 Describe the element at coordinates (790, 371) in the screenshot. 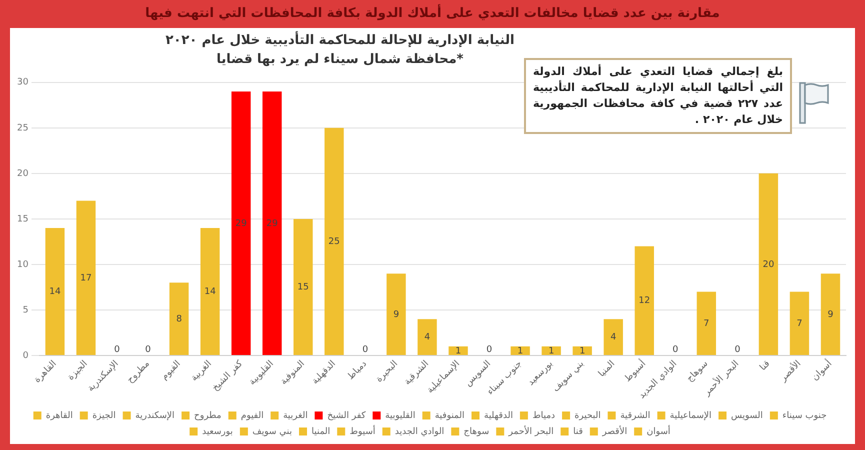

I see `x-tick-label: الأقصر` at that location.